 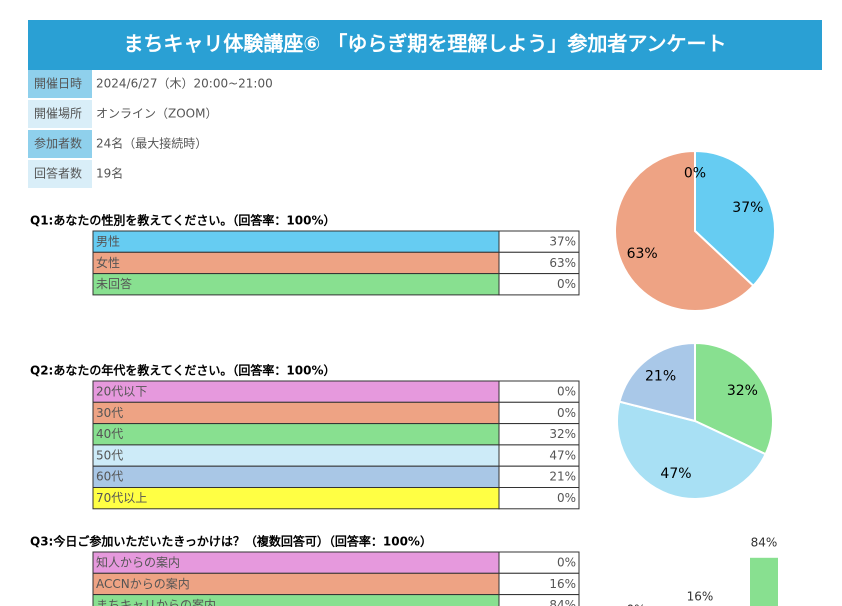 I want to click on pie-label: 37%, so click(x=747, y=208).